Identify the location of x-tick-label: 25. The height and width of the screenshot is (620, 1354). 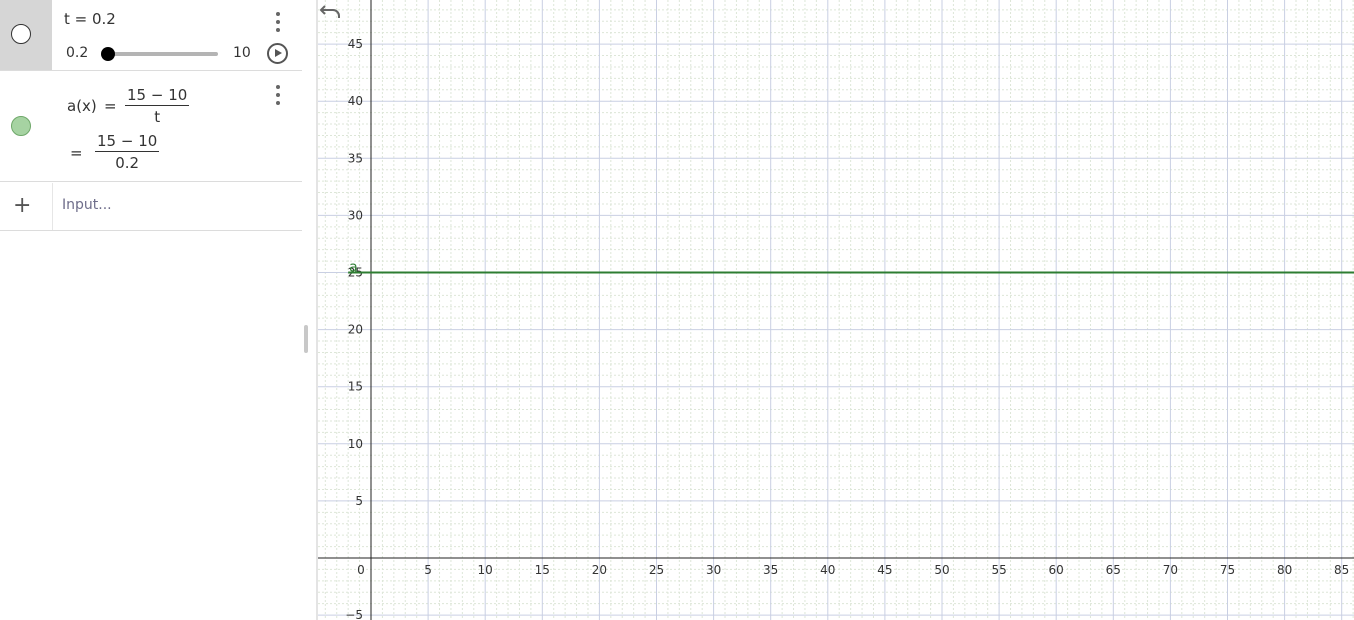
(656, 570).